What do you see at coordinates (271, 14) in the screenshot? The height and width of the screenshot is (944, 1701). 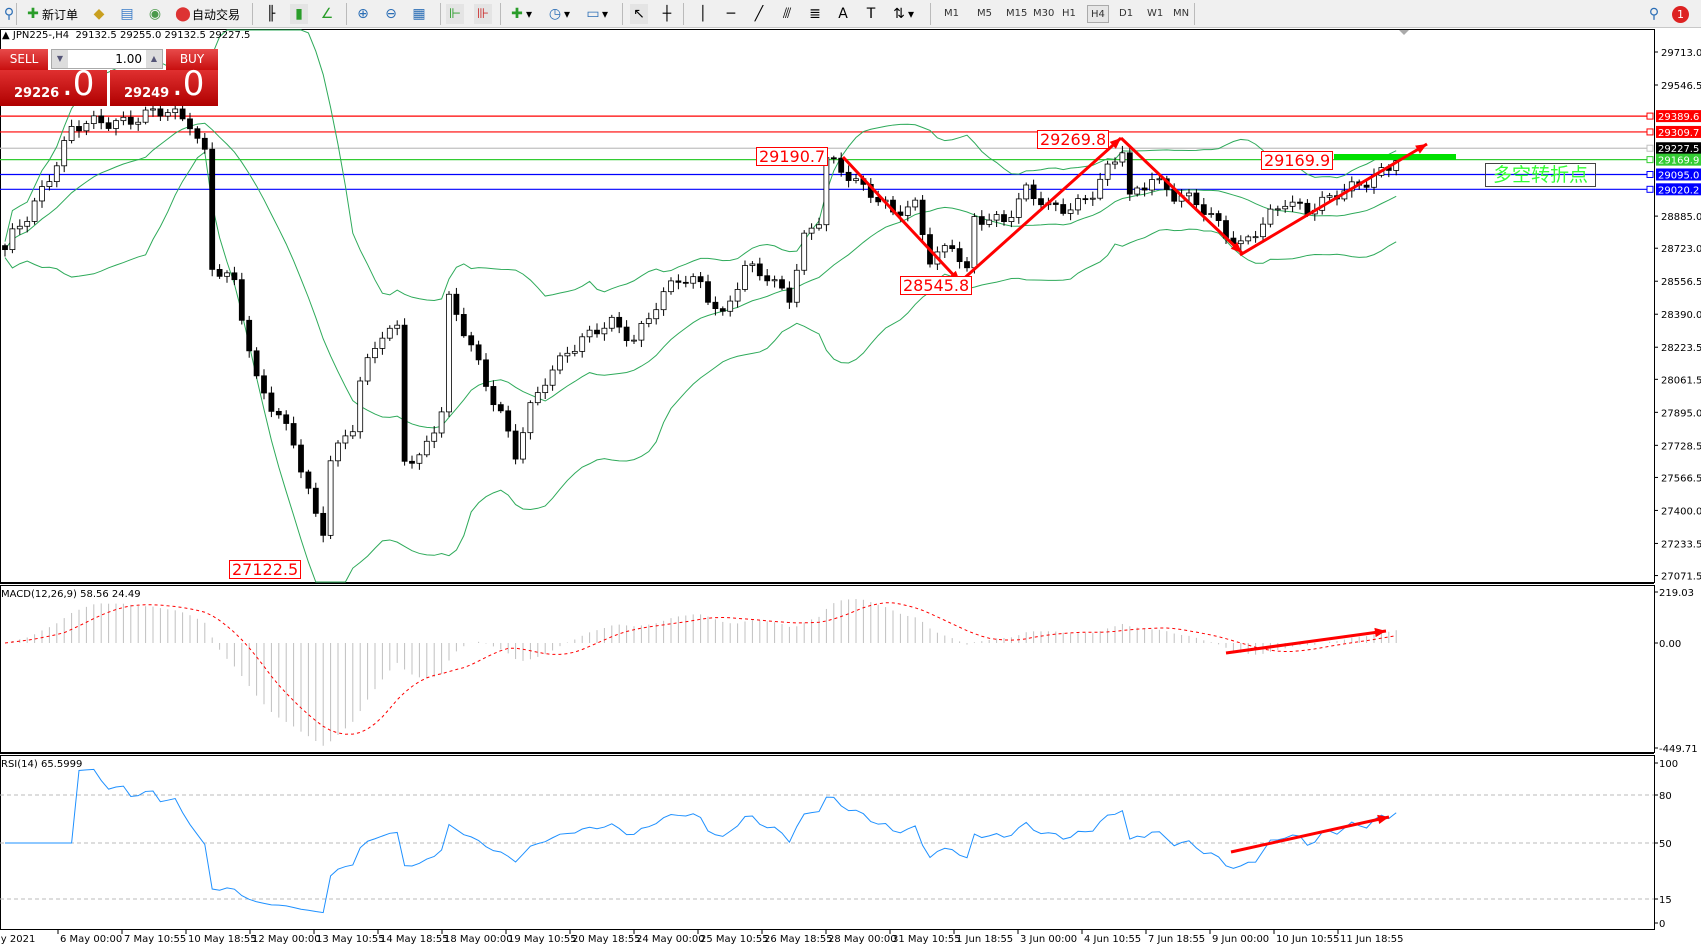 I see `bar-chart-icon: ╟` at bounding box center [271, 14].